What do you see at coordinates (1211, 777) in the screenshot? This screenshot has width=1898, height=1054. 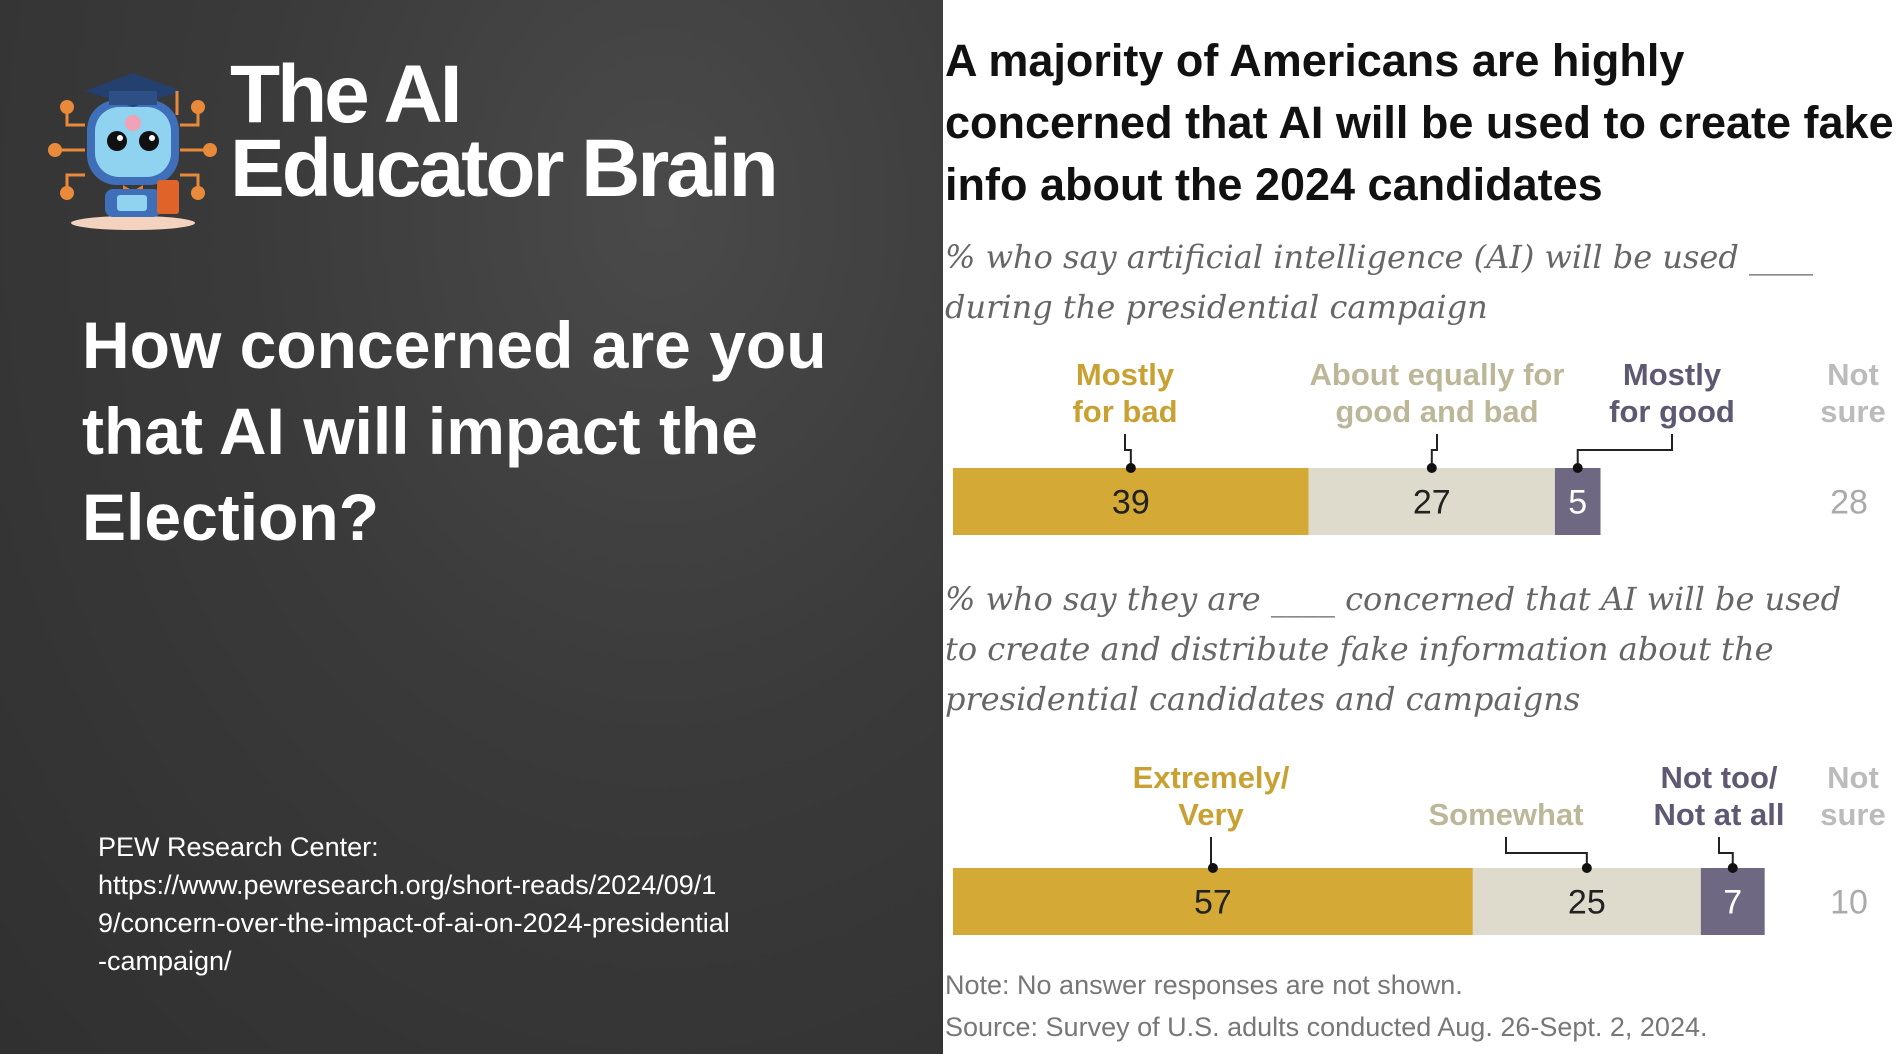 I see `category-label-1-0: Extremely/` at bounding box center [1211, 777].